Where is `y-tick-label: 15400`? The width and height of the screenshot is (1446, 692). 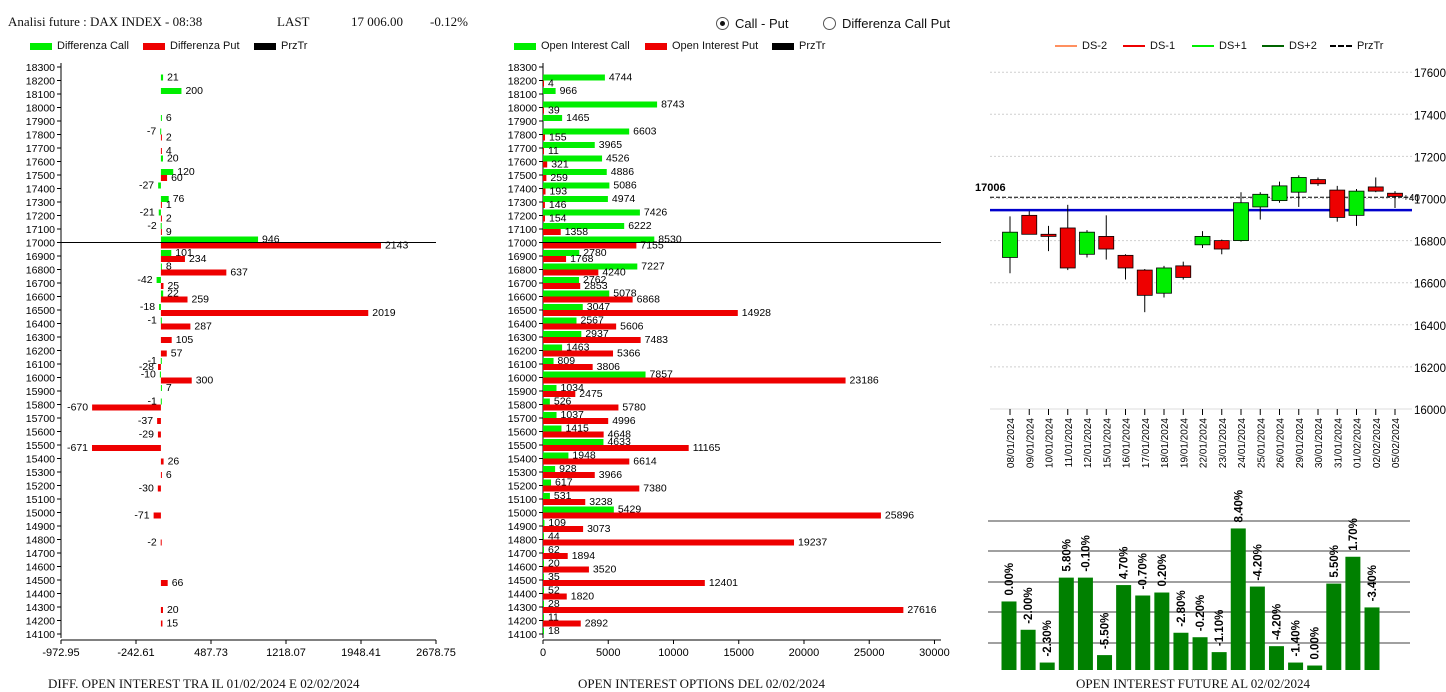
y-tick-label: 15400 is located at coordinates (522, 460).